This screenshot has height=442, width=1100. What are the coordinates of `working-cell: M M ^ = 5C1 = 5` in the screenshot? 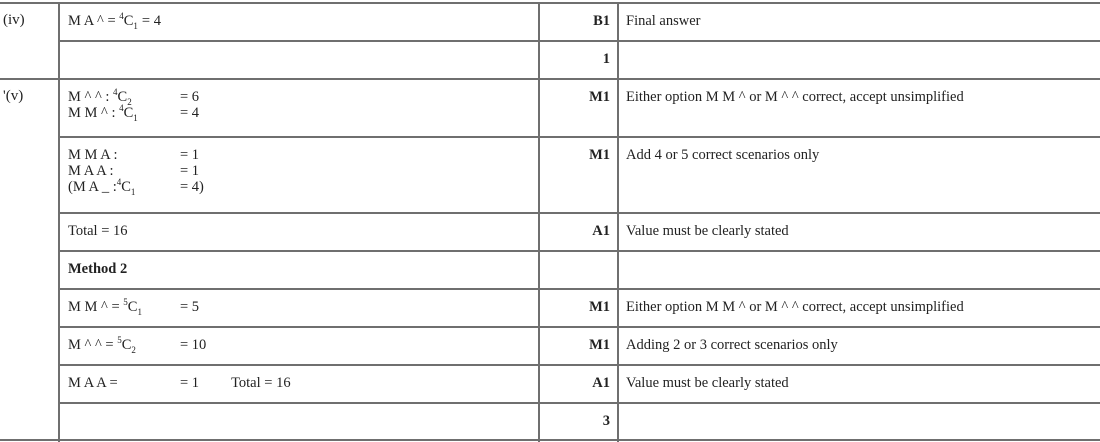 It's located at (298, 307).